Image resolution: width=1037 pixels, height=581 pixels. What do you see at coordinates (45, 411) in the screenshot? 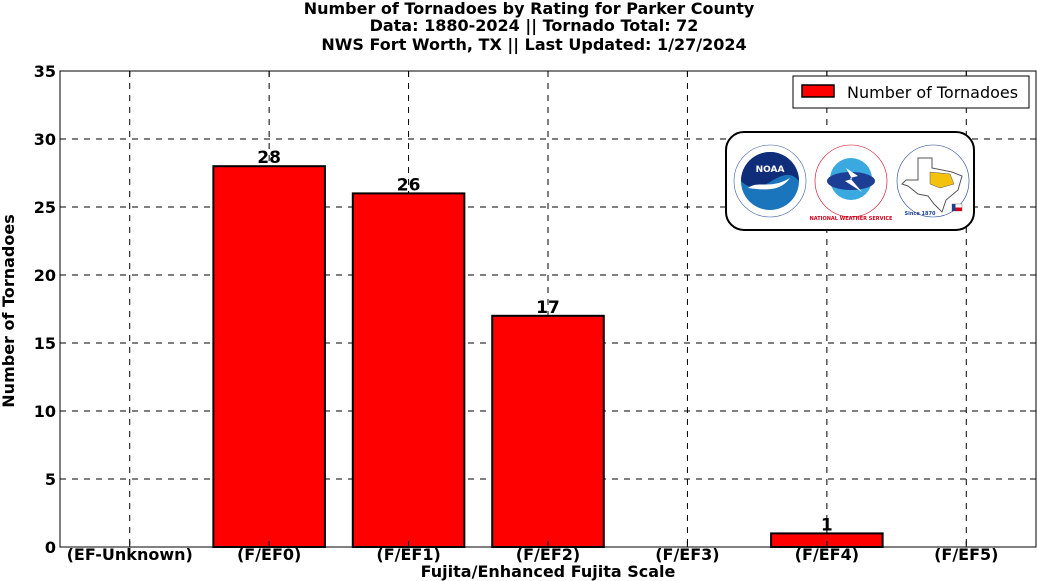
I see `y-tick-label: 10` at bounding box center [45, 411].